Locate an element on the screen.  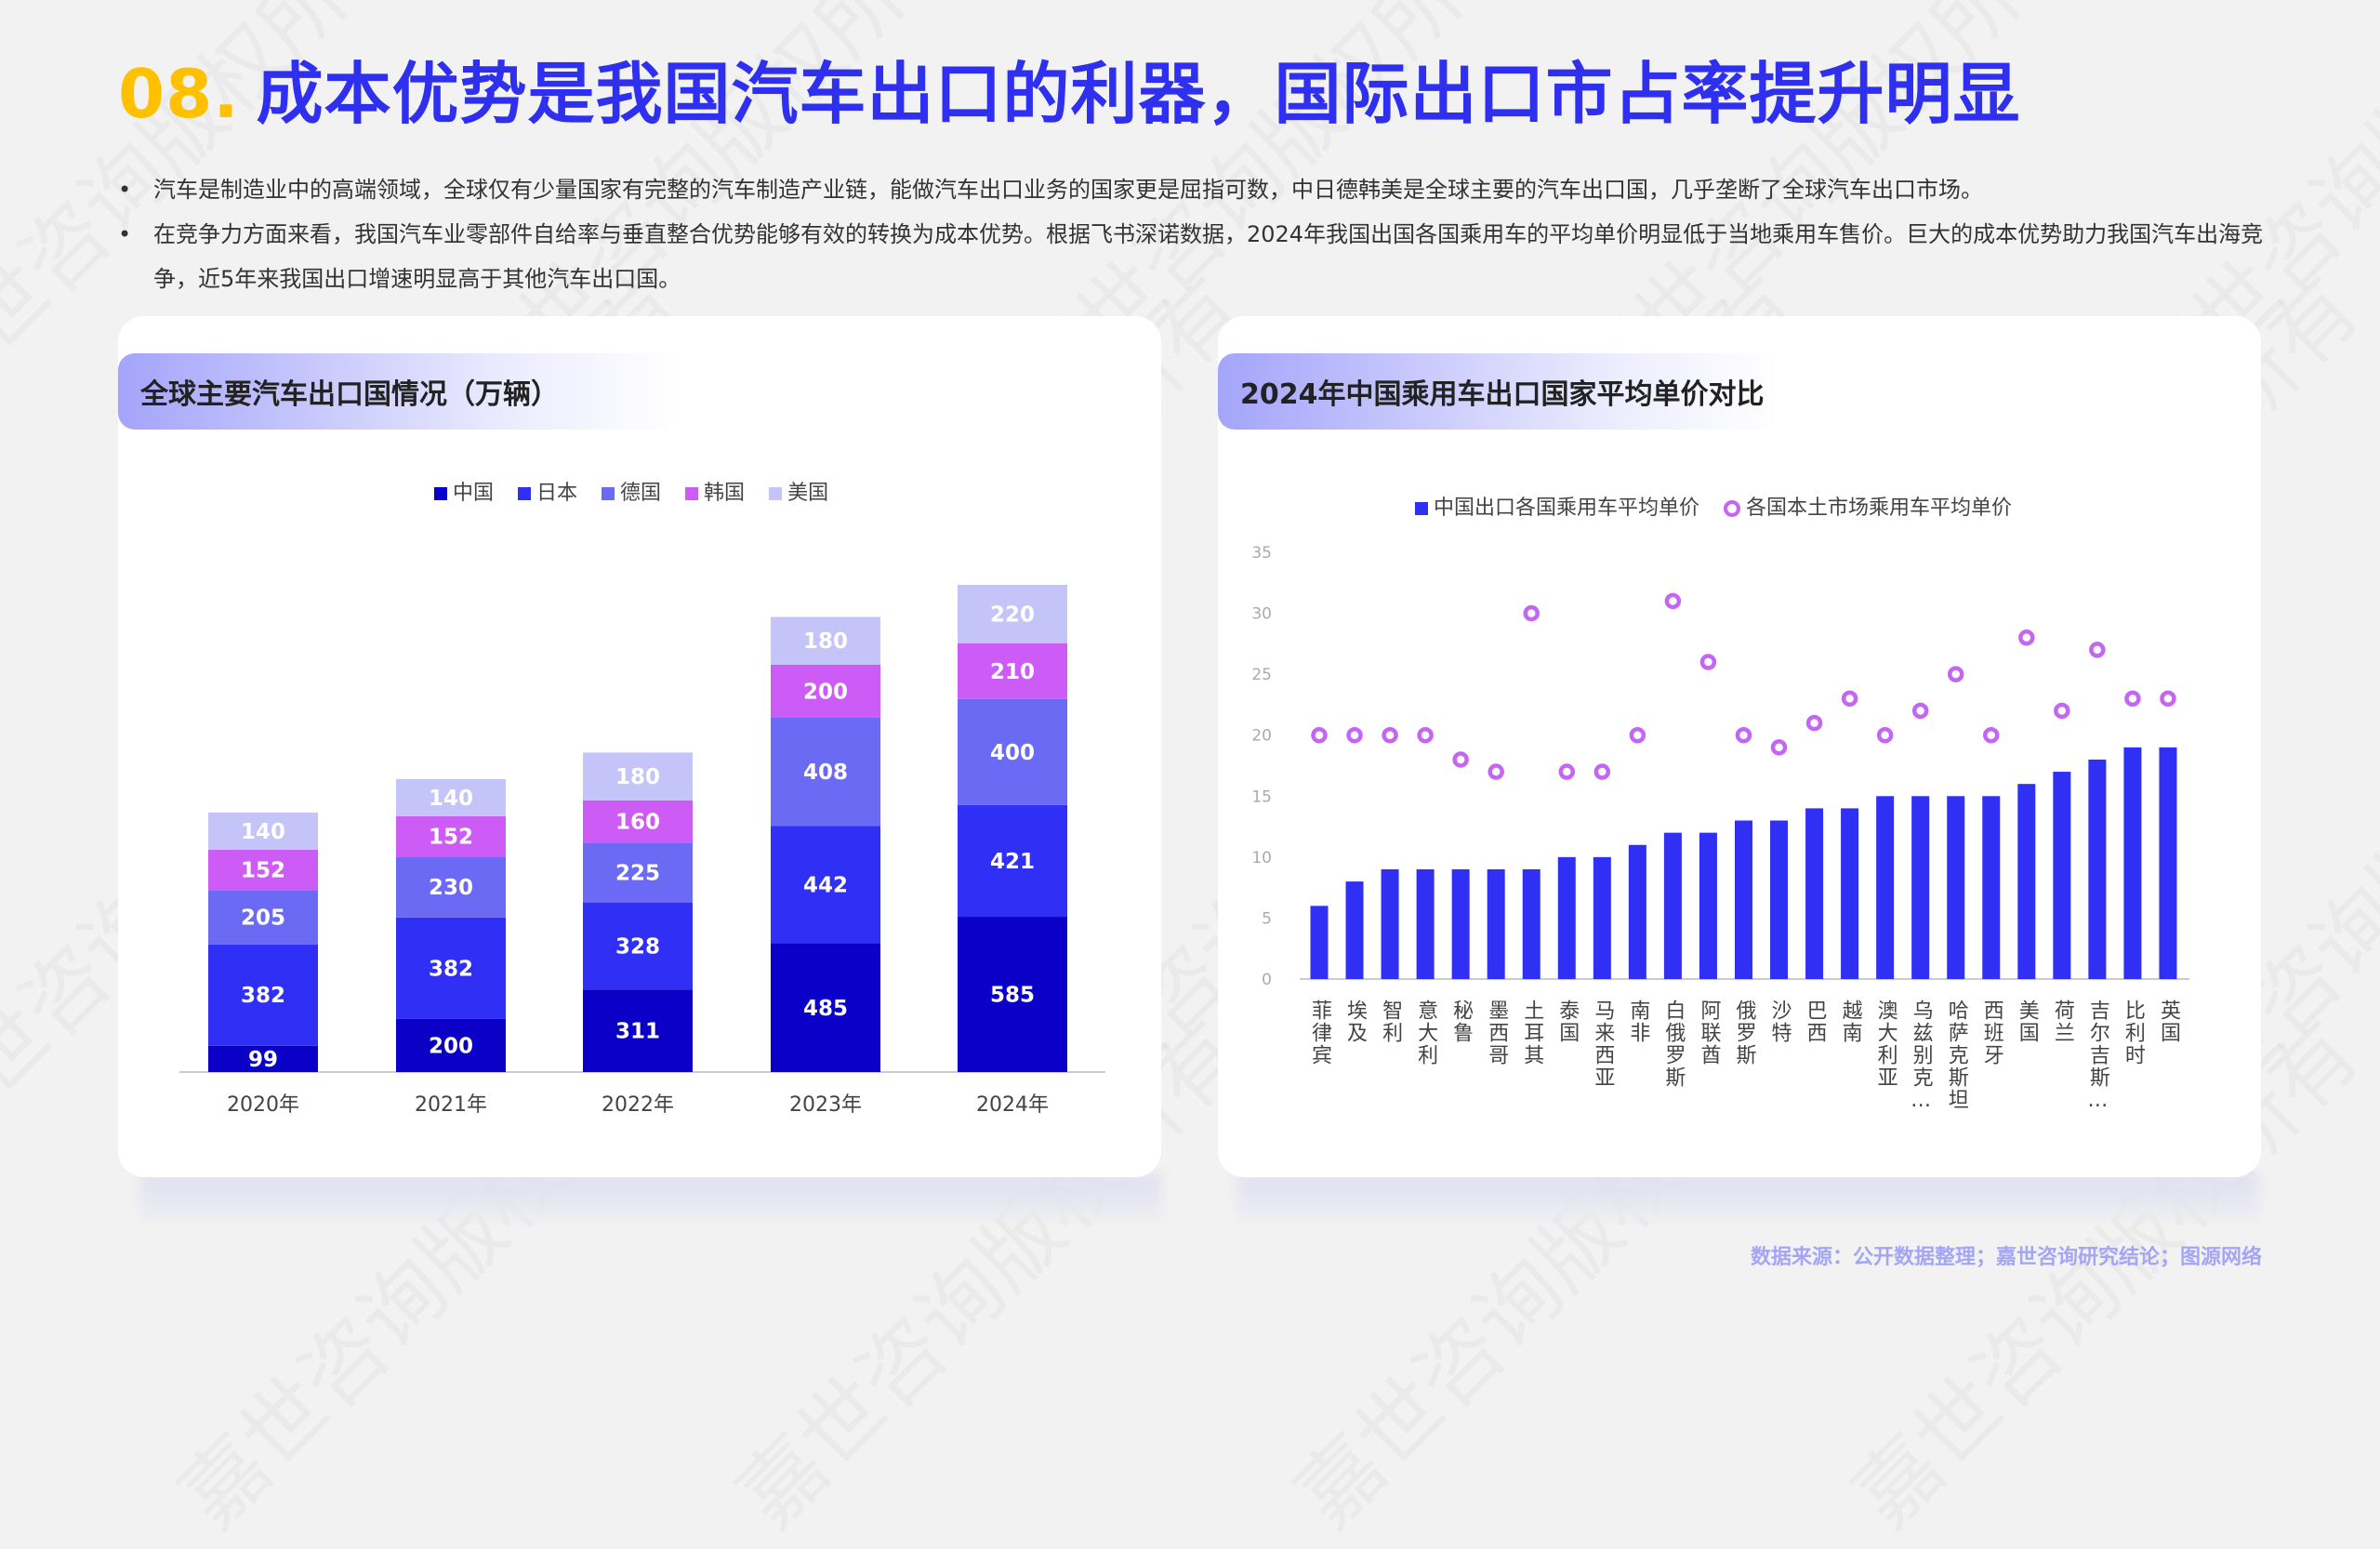
x-tick-label: 澳大利亚 is located at coordinates (1885, 1044).